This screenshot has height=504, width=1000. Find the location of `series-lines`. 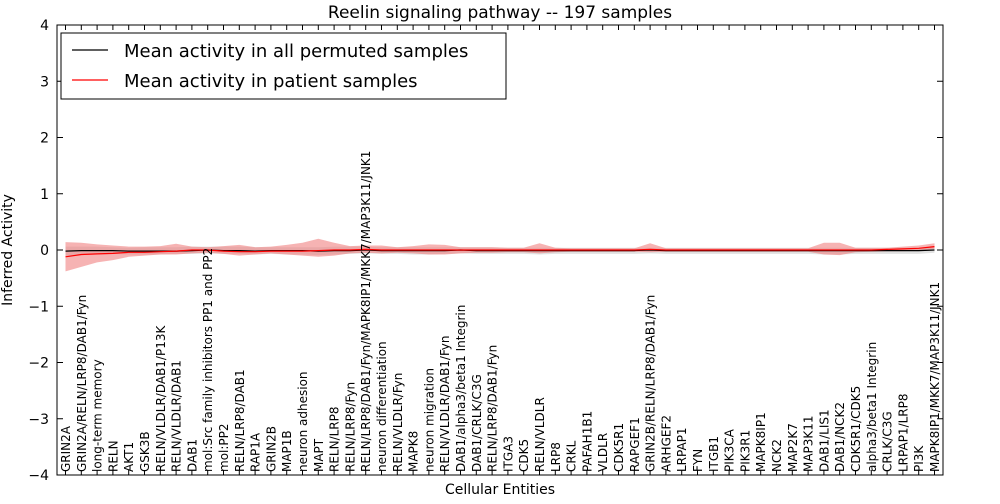

series-lines is located at coordinates (500, 252).